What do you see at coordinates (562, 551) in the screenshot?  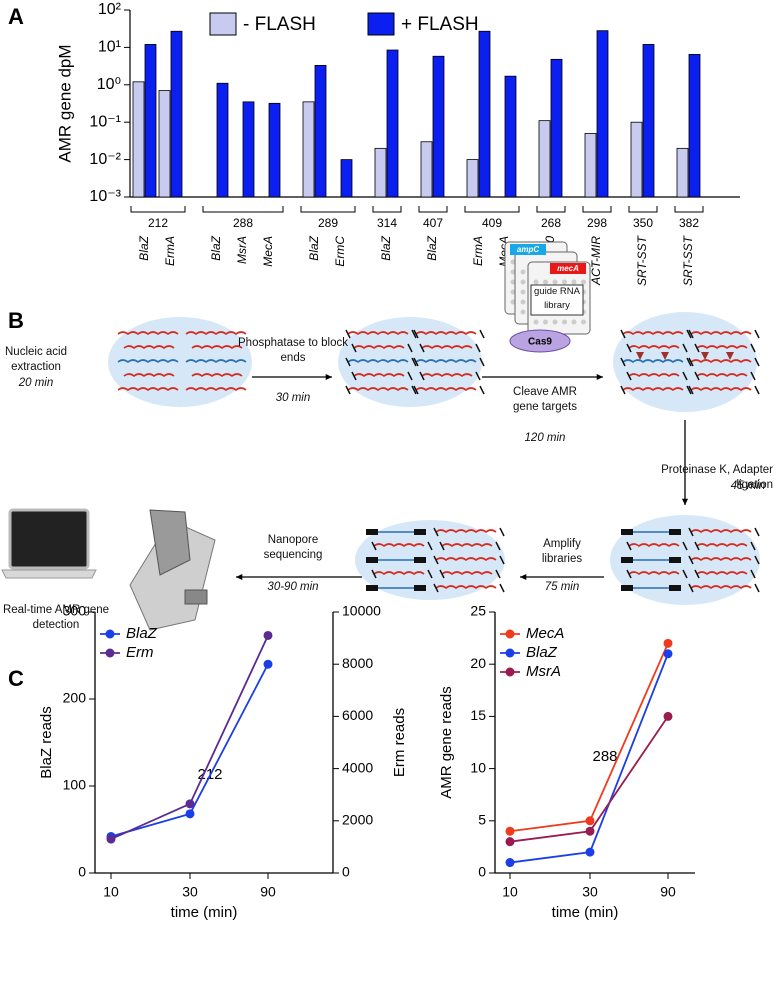 I see `step-label: Amplify libraries` at bounding box center [562, 551].